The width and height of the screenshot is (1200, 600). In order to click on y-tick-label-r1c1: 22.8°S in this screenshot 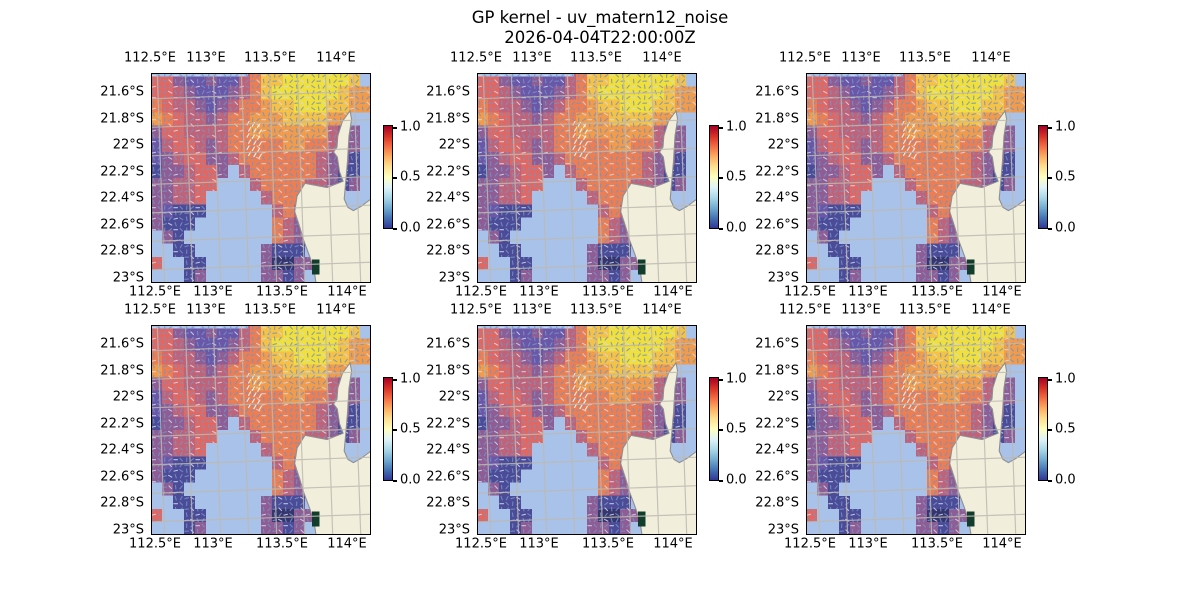, I will do `click(122, 251)`.